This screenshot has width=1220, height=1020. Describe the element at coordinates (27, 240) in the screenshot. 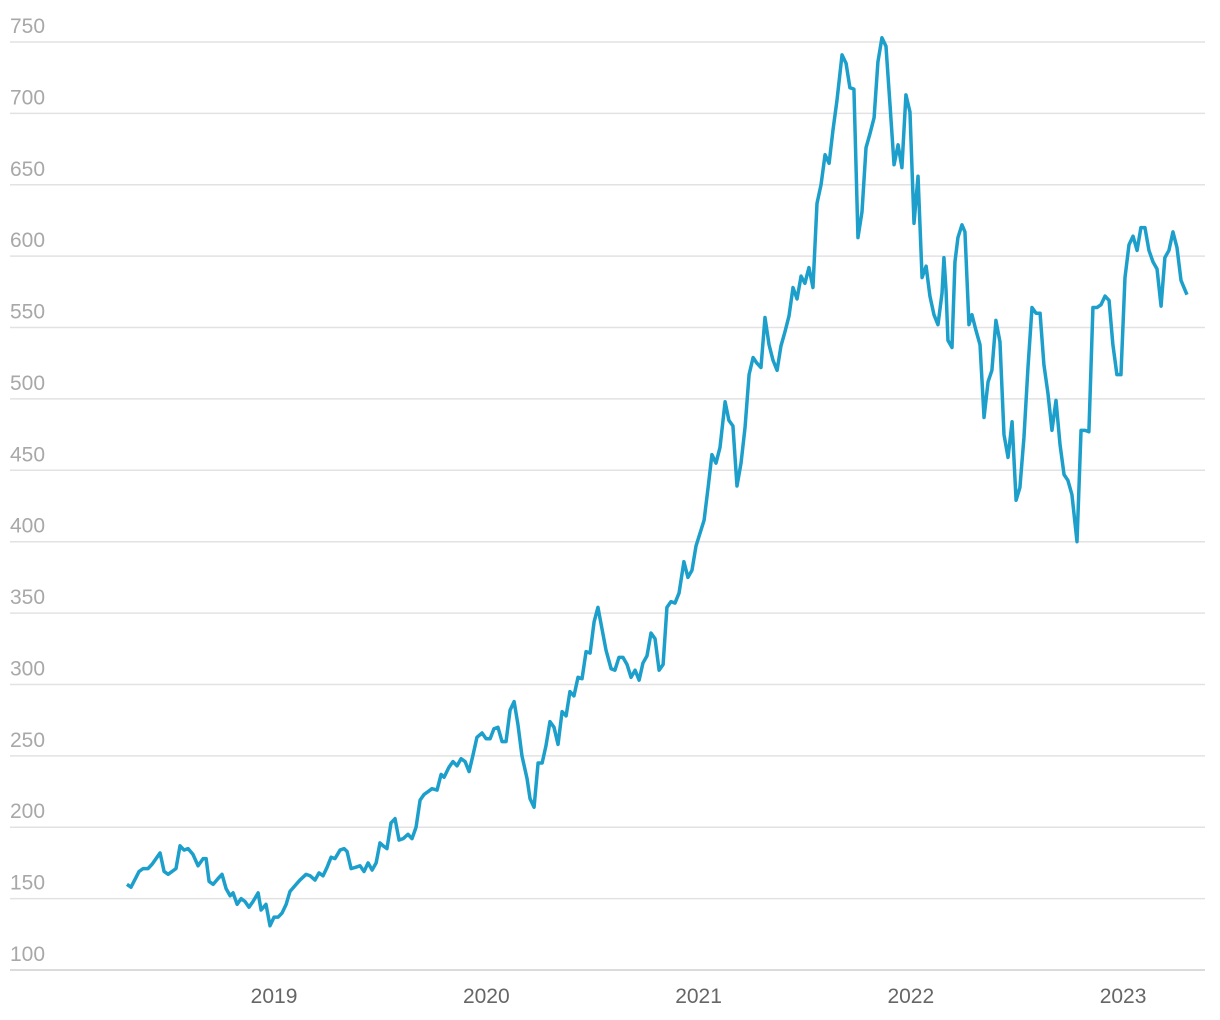

I see `y-tick-label: 600` at that location.